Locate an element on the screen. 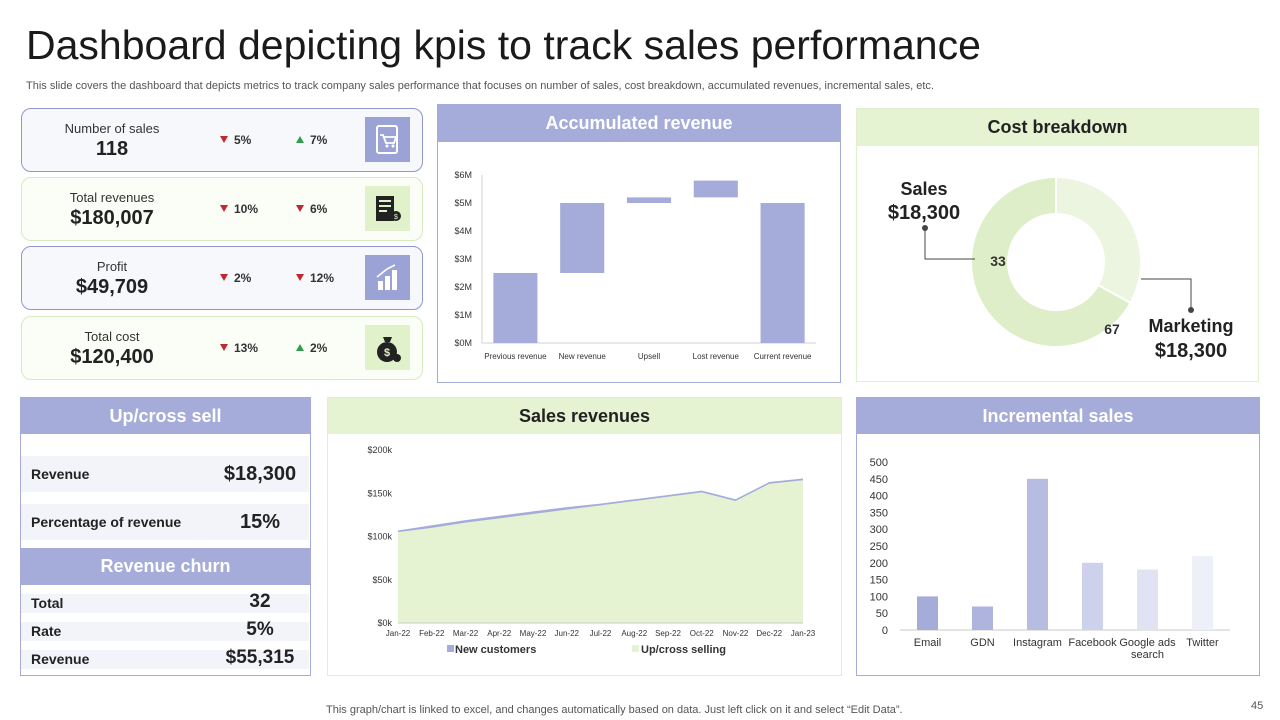 The height and width of the screenshot is (720, 1280). kpi-label: Profit is located at coordinates (112, 266).